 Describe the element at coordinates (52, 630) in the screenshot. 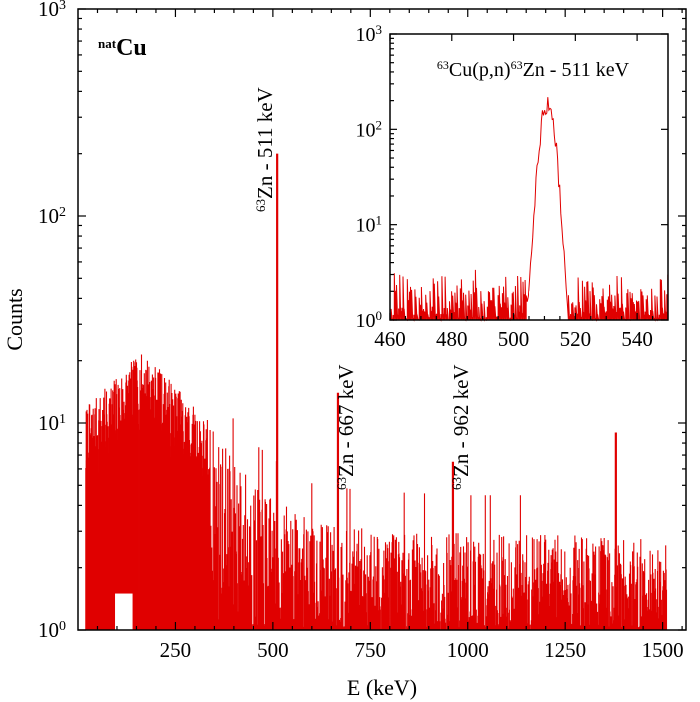

I see `y-tick-label: 10⁰` at that location.